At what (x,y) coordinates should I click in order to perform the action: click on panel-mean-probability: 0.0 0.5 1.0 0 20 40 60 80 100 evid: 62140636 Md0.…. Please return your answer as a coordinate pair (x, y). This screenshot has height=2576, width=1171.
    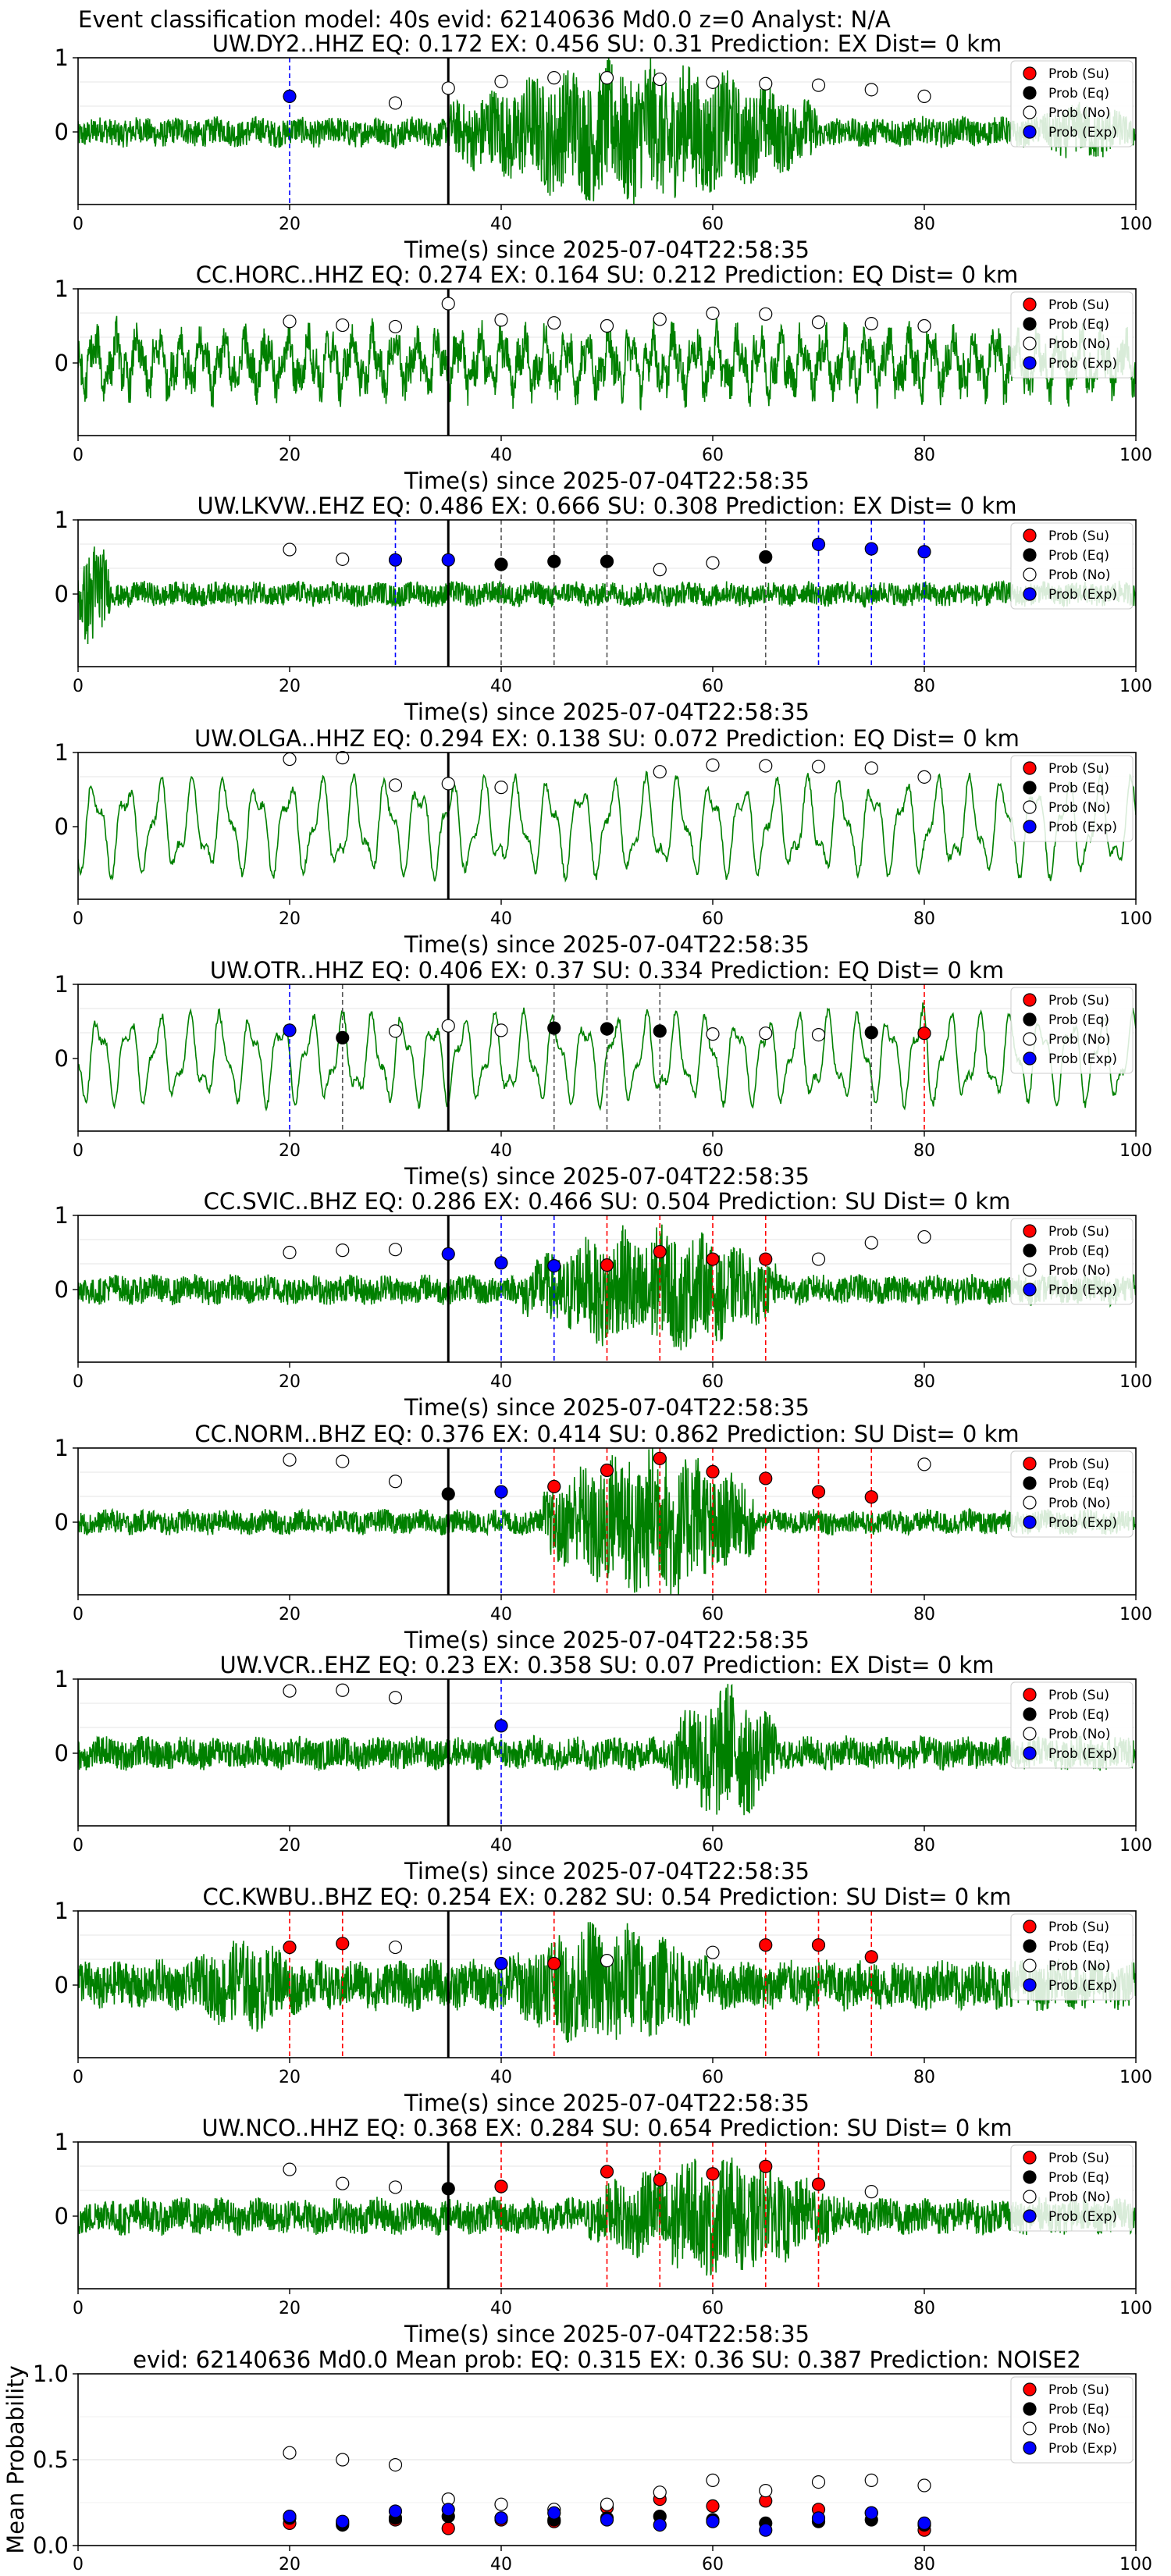
    Looking at the image, I should click on (577, 2460).